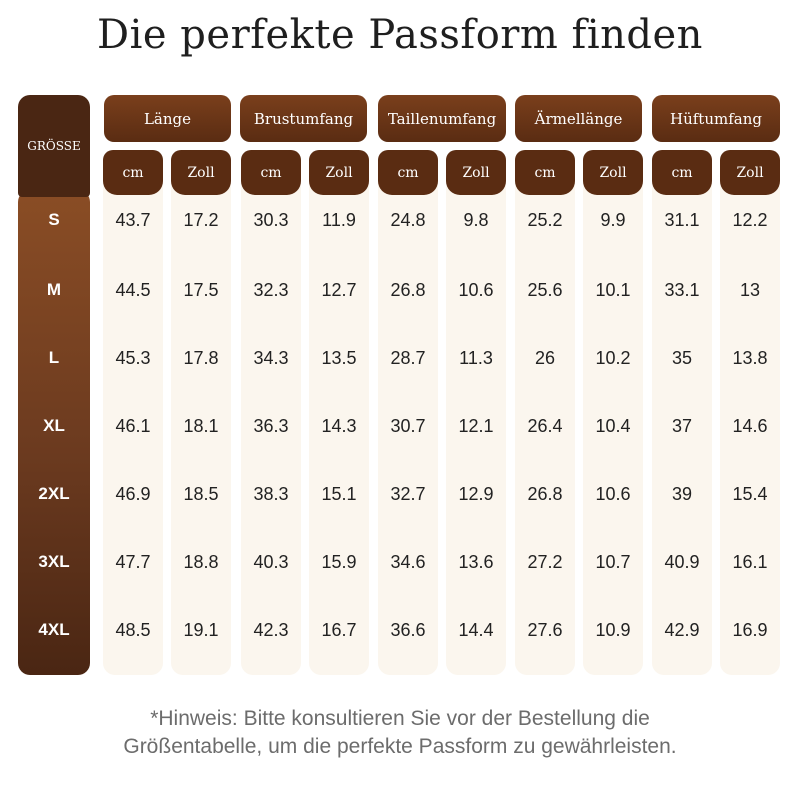  What do you see at coordinates (476, 358) in the screenshot?
I see `table-cell: 11.3` at bounding box center [476, 358].